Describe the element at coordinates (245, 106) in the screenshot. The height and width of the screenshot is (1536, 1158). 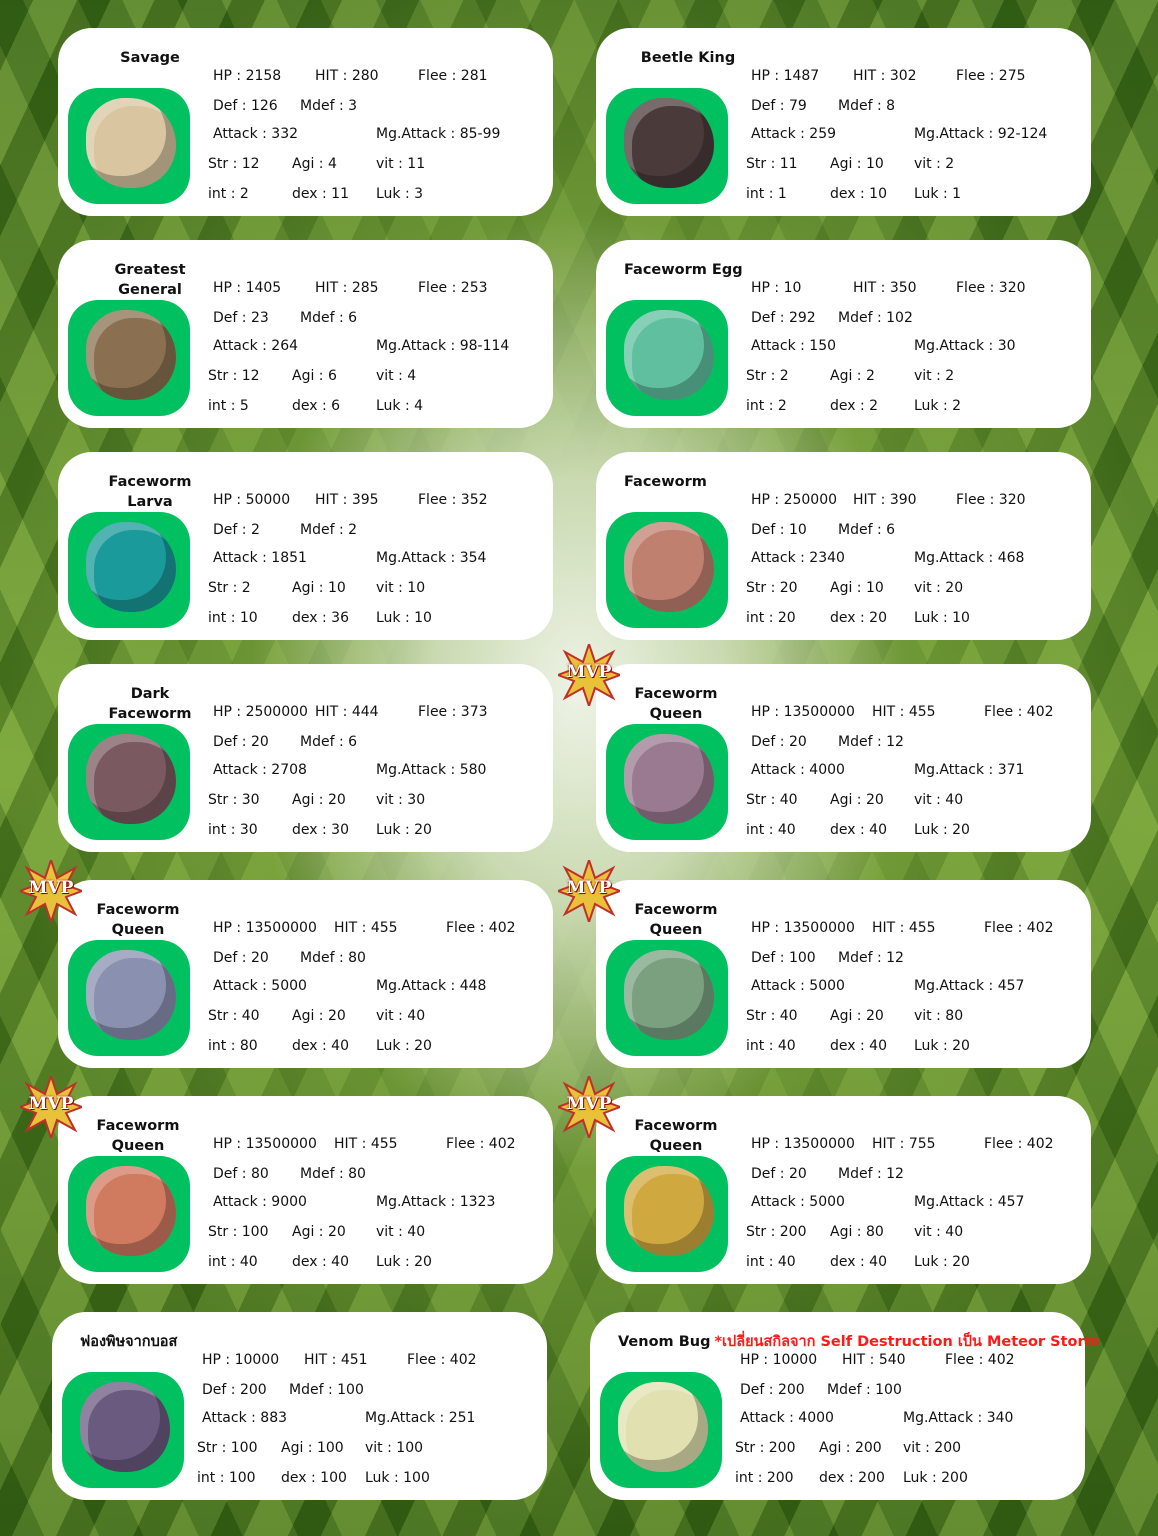
I see `stat-value: Def : 126` at that location.